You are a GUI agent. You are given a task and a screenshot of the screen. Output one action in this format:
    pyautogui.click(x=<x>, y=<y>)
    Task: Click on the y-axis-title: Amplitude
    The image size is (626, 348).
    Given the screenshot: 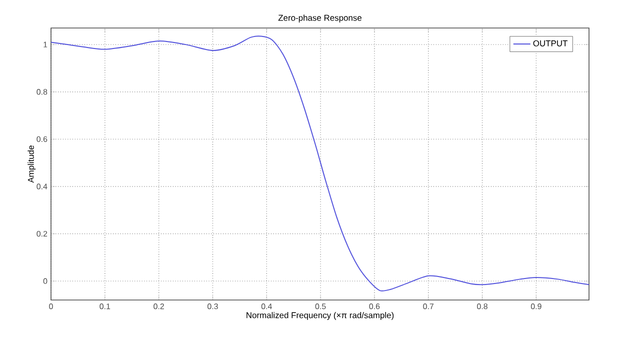 What is the action you would take?
    pyautogui.click(x=32, y=164)
    